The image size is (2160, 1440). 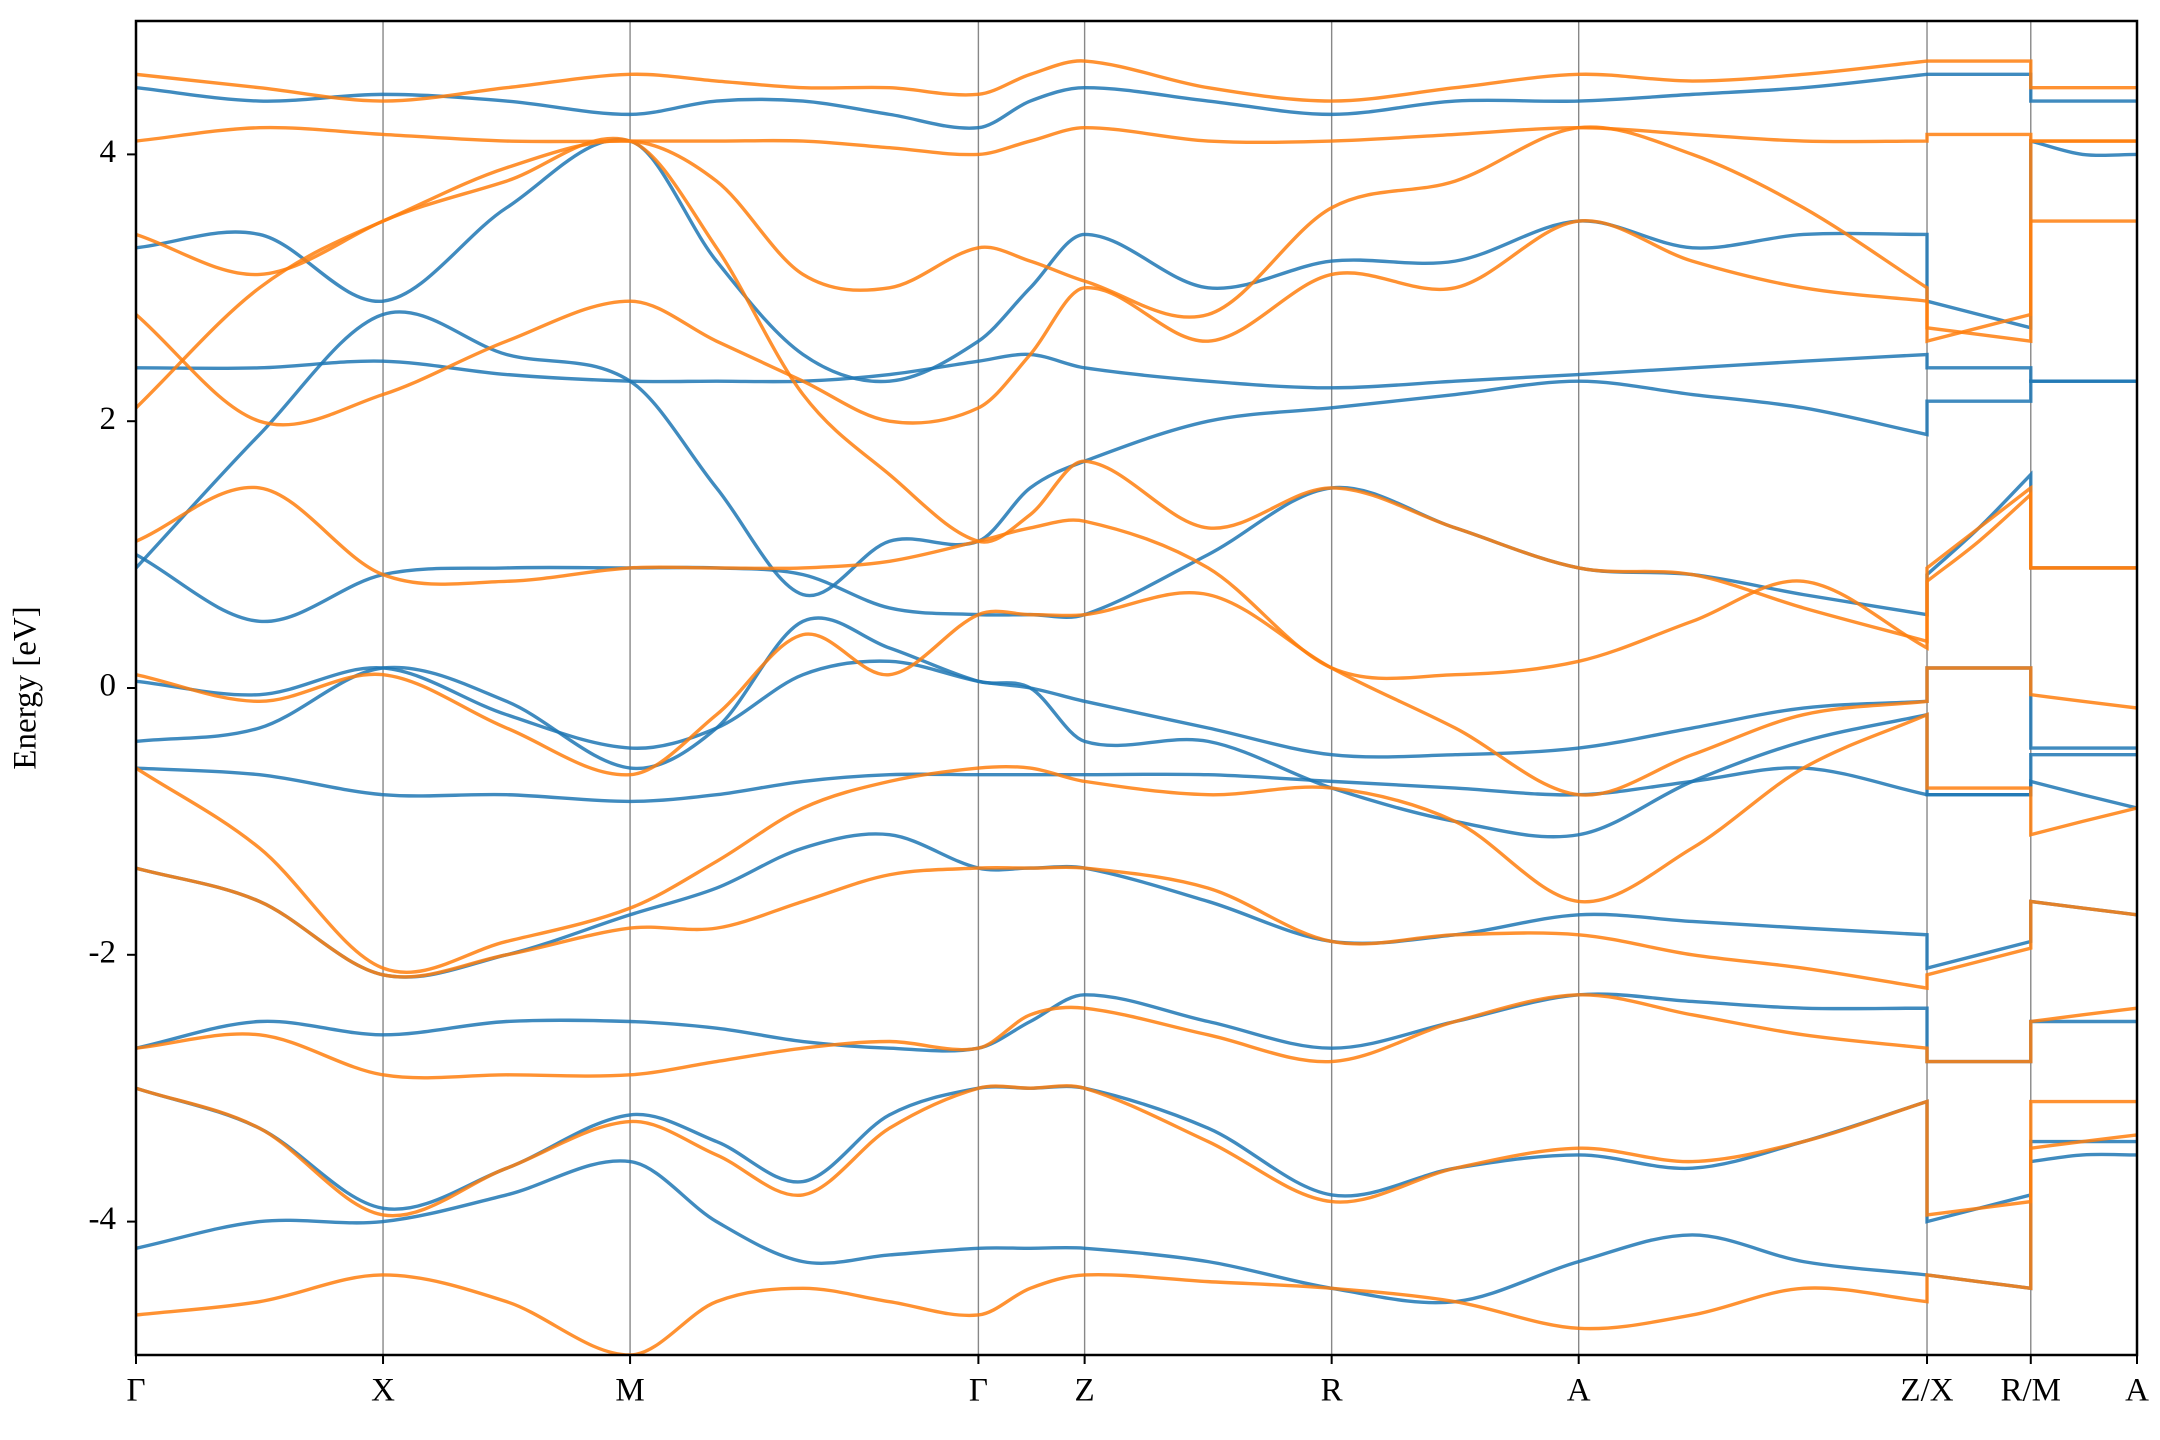 What do you see at coordinates (1926, 1391) in the screenshot?
I see `x-tick-label: Z/X` at bounding box center [1926, 1391].